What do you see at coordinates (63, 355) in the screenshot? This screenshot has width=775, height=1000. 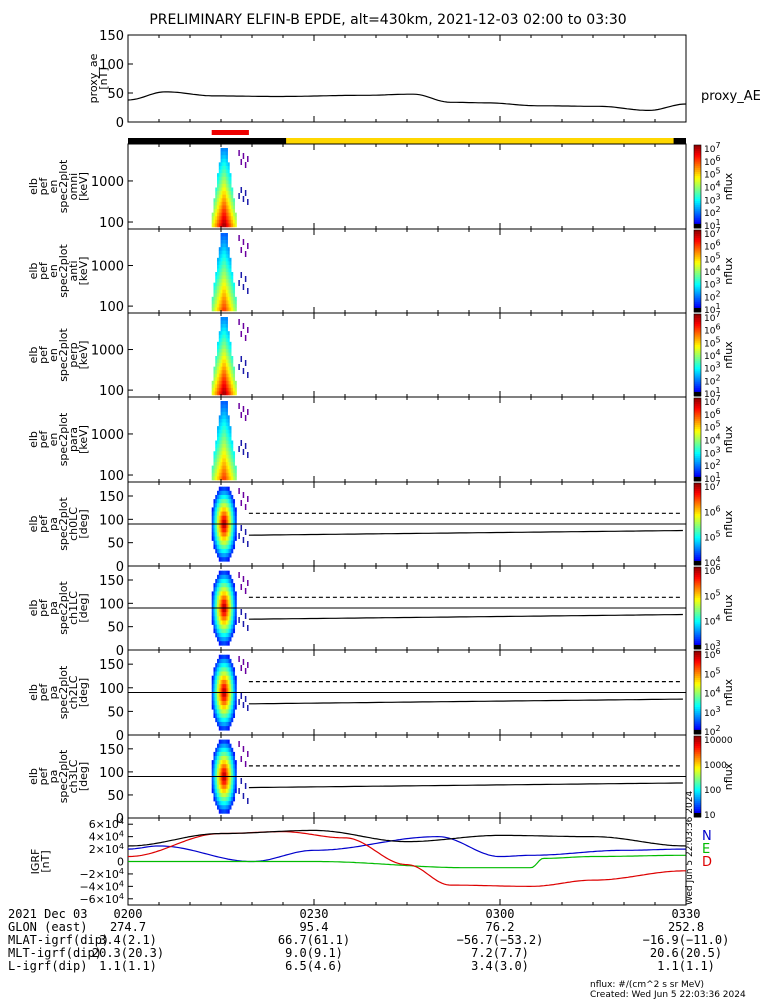 I see `y-axis-label-line: spec2plot` at bounding box center [63, 355].